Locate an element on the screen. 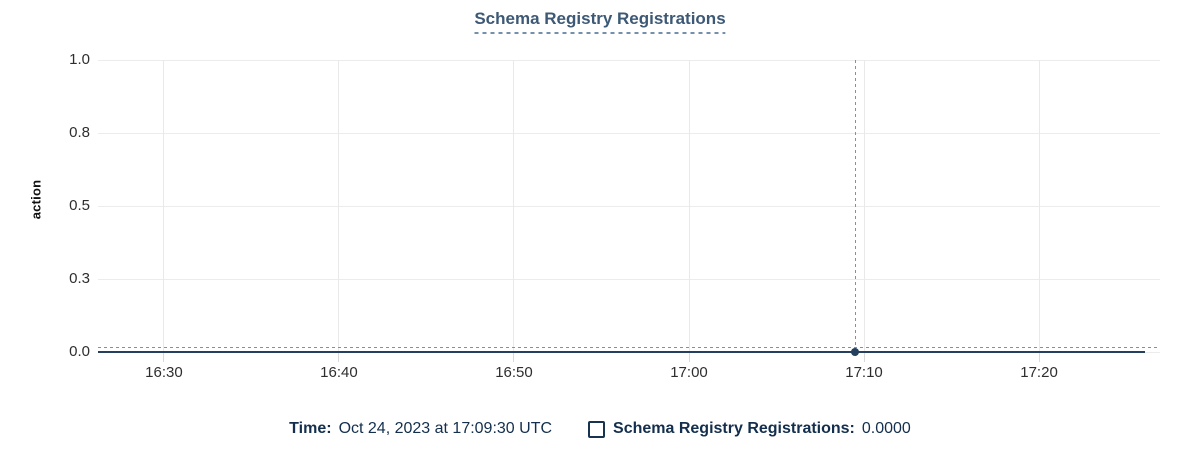  tooltip-time-group: Time: Oct 24, 2023 at 17:09:30 UTC is located at coordinates (420, 429).